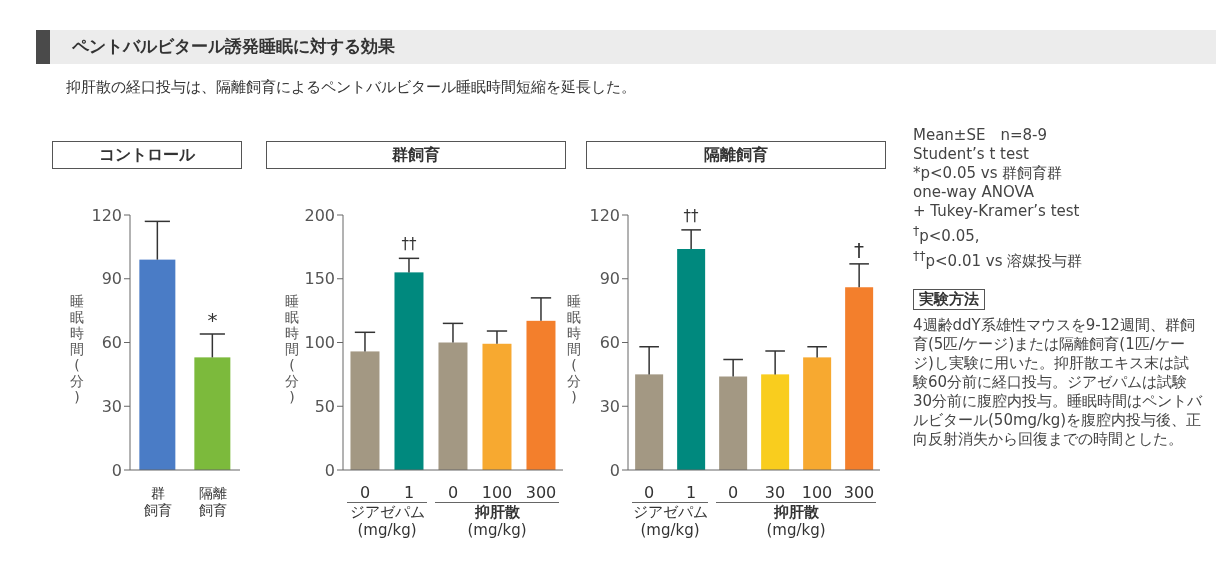  What do you see at coordinates (980, 135) in the screenshot?
I see `text: Mean±SE n=8-9` at bounding box center [980, 135].